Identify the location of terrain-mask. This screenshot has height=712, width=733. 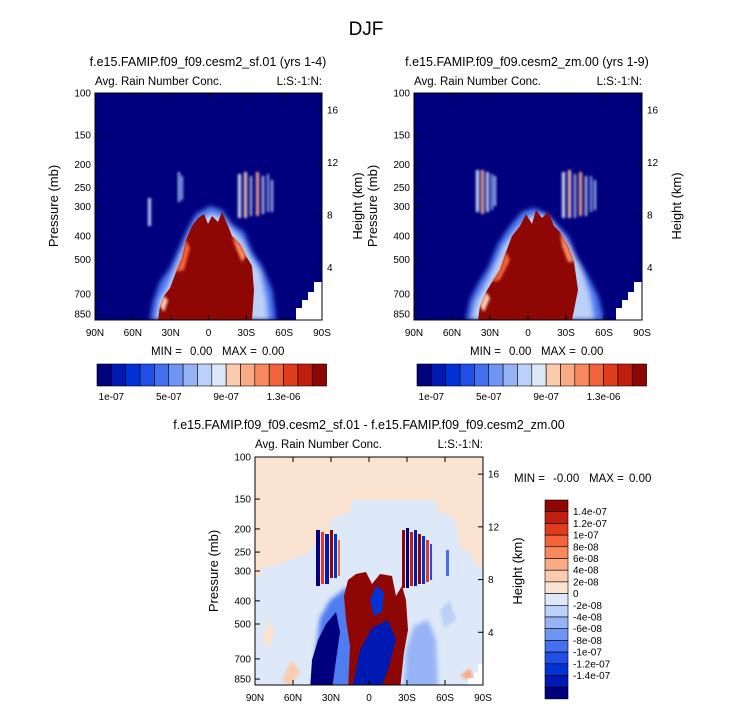
(629, 301).